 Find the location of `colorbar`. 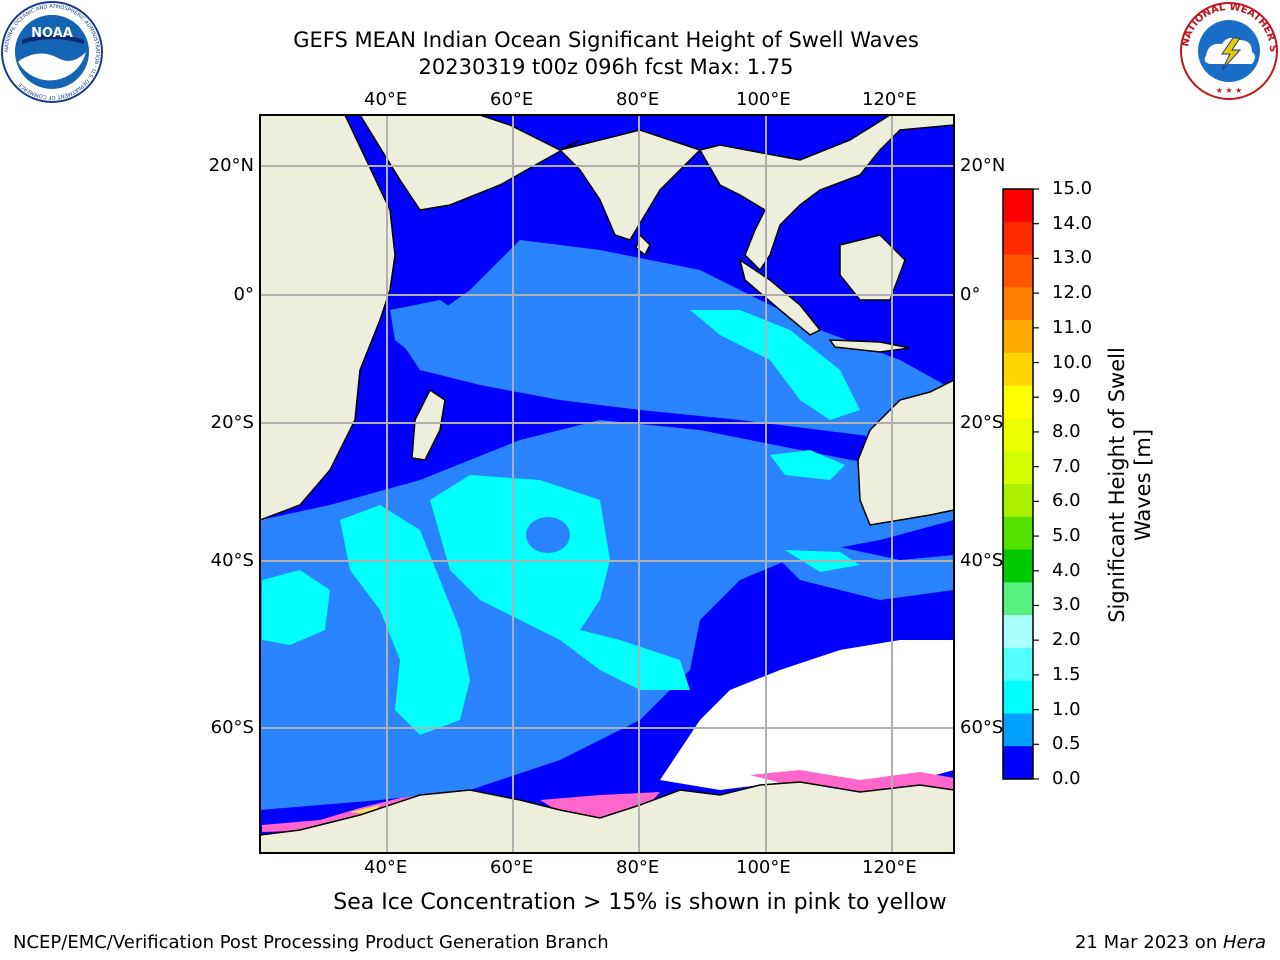

colorbar is located at coordinates (1021, 484).